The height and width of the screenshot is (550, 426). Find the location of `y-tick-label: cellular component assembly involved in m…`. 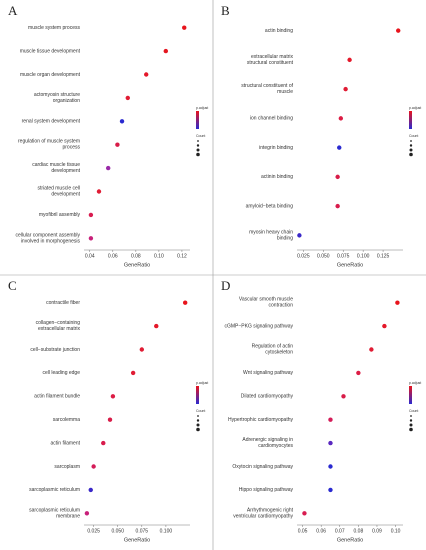

y-tick-label: cellular component assembly involved in m… is located at coordinates (48, 239).